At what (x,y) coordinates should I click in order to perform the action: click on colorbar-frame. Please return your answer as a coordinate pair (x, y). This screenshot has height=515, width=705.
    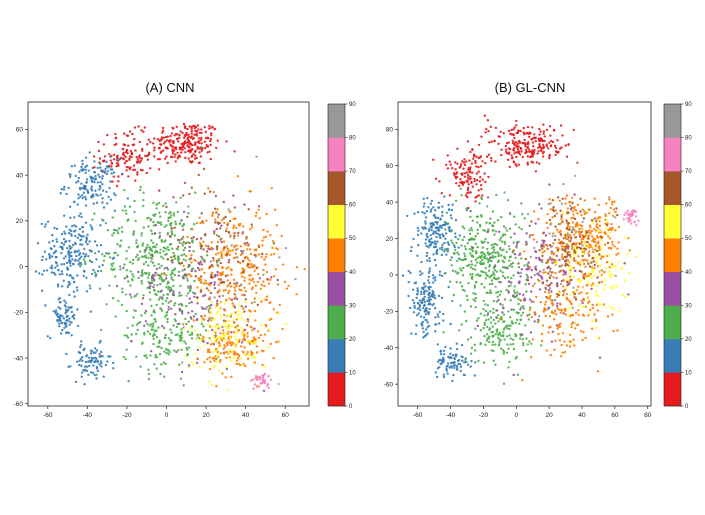
    Looking at the image, I should click on (672, 255).